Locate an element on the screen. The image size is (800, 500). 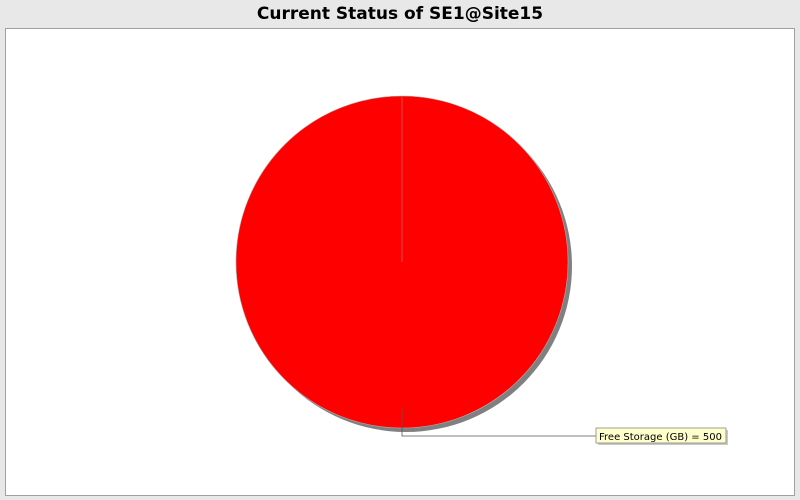
slice-label-leader is located at coordinates (498, 422).